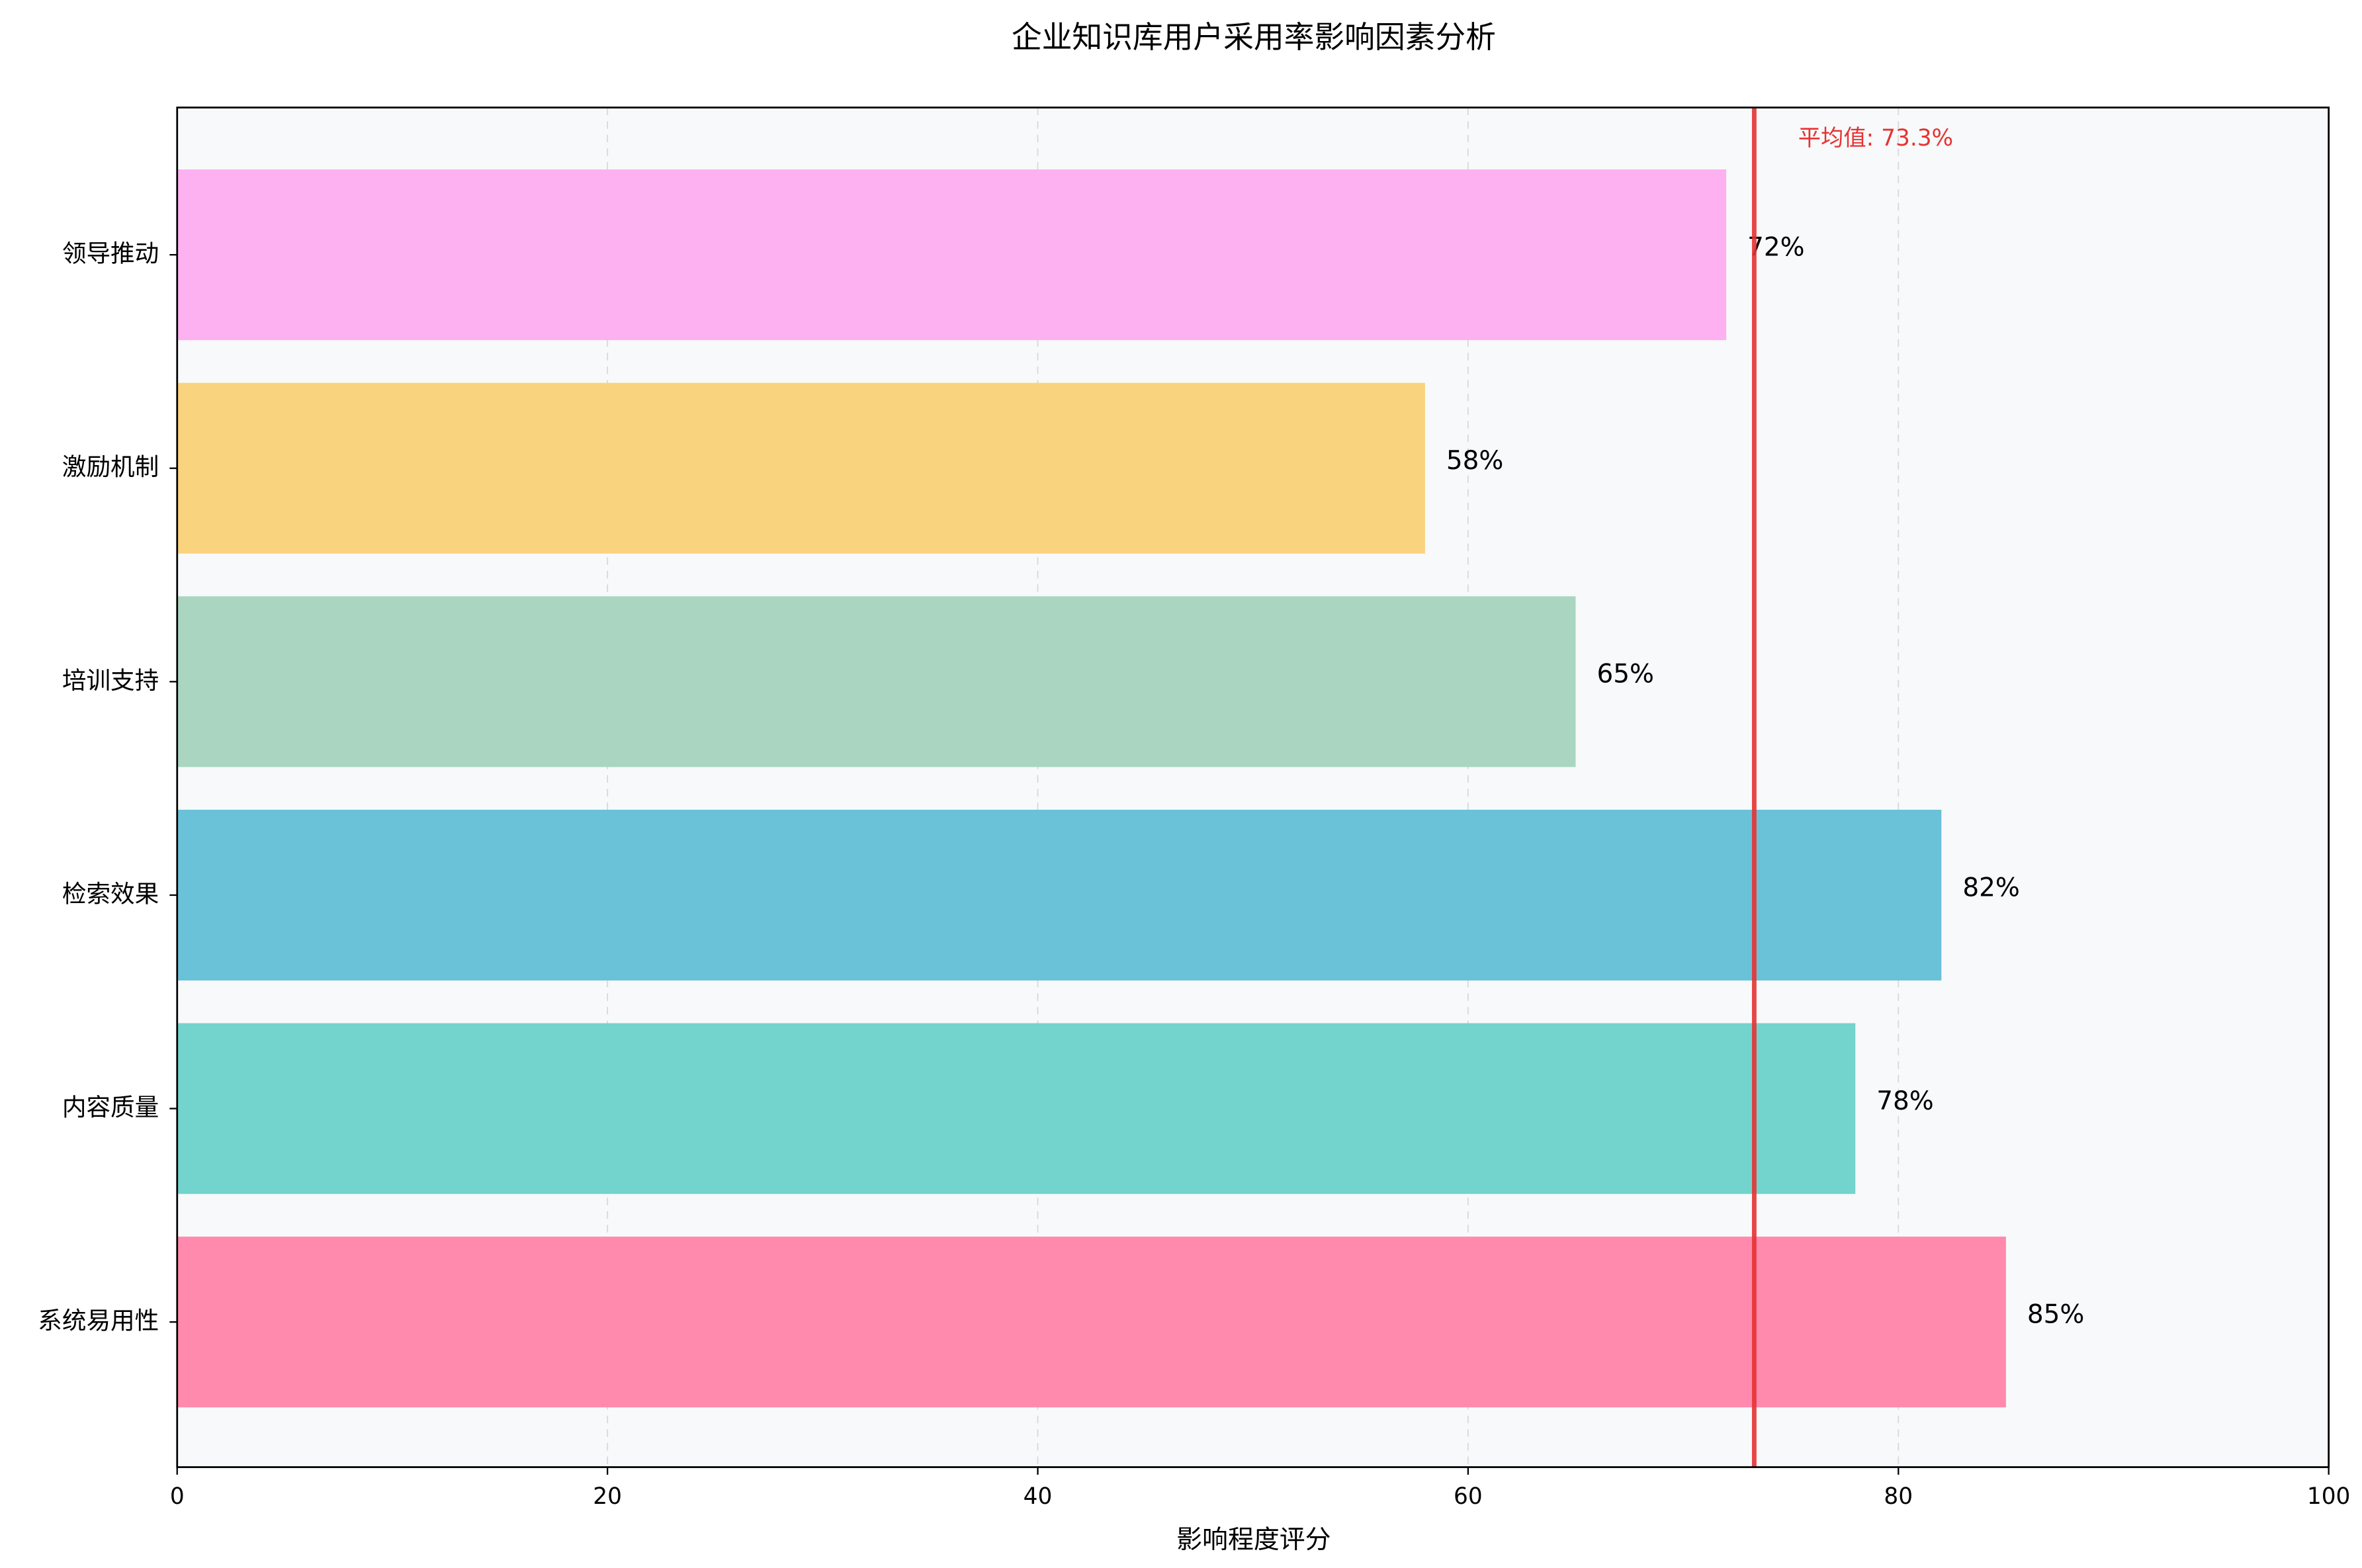  What do you see at coordinates (1875, 139) in the screenshot?
I see `mean-label: 平均值: 73.3%` at bounding box center [1875, 139].